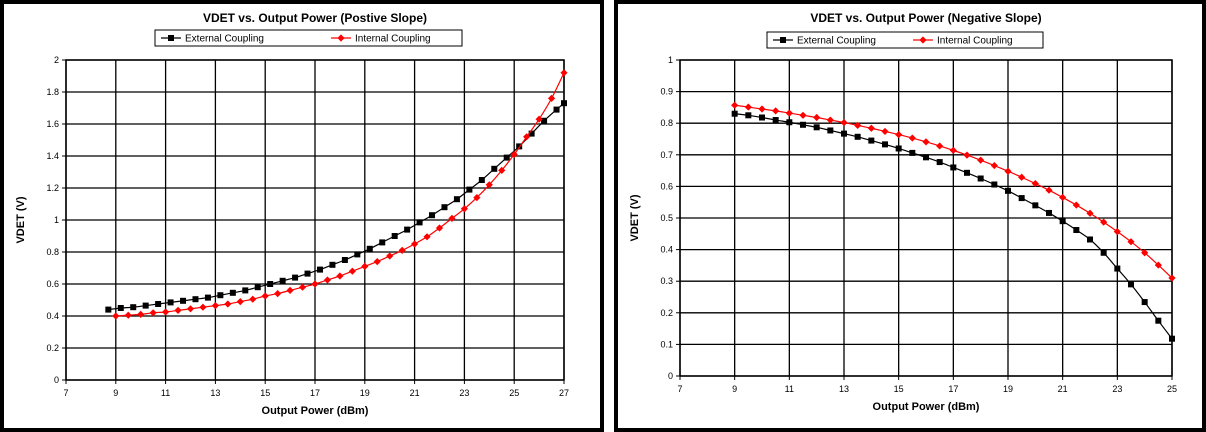 The height and width of the screenshot is (432, 1206). I want to click on y-tick-label: 2, so click(56, 60).